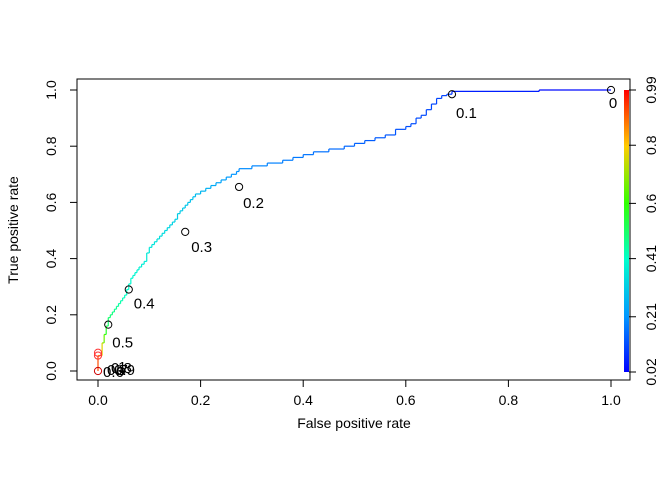 This screenshot has height=480, width=672. What do you see at coordinates (51, 315) in the screenshot?
I see `y-tick-label: 0.2` at bounding box center [51, 315].